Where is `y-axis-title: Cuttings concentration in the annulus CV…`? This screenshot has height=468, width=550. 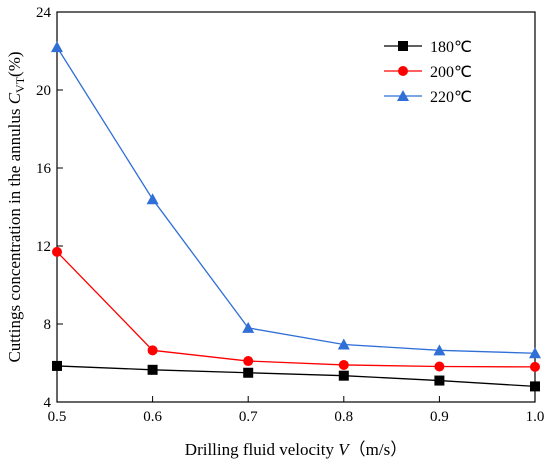 y-axis-title: Cuttings concentration in the annulus CV… is located at coordinates (16, 206).